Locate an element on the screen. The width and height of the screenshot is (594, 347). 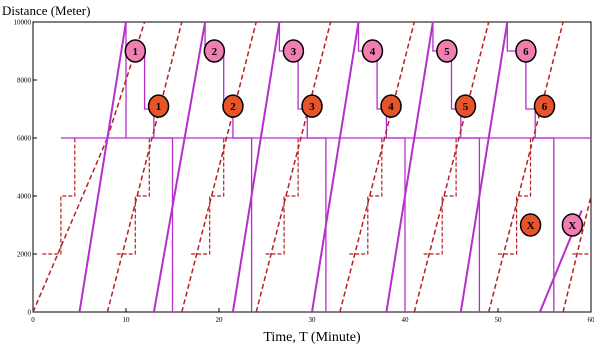
orange-badge-label: X is located at coordinates (531, 226).